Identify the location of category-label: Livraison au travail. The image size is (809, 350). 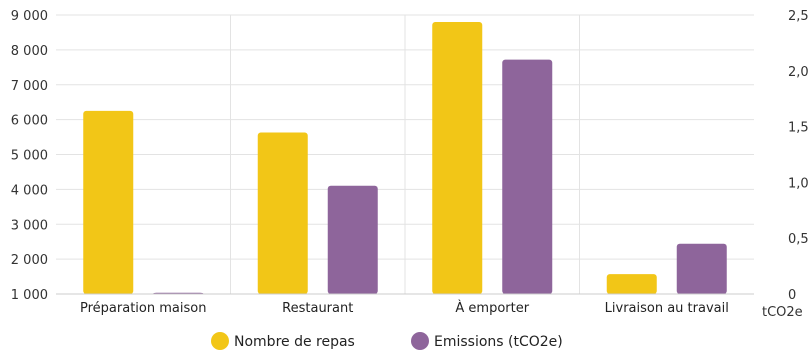
(667, 308).